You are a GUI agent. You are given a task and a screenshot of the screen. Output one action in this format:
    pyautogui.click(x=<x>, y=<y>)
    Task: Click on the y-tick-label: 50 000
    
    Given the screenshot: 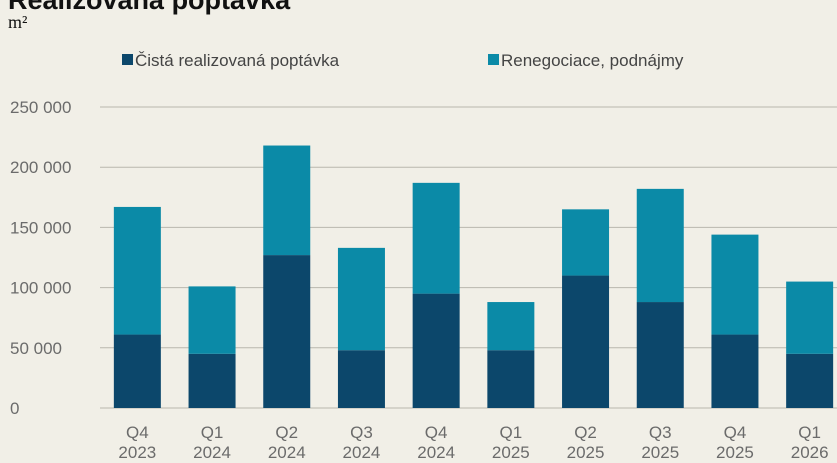 What is the action you would take?
    pyautogui.click(x=36, y=348)
    